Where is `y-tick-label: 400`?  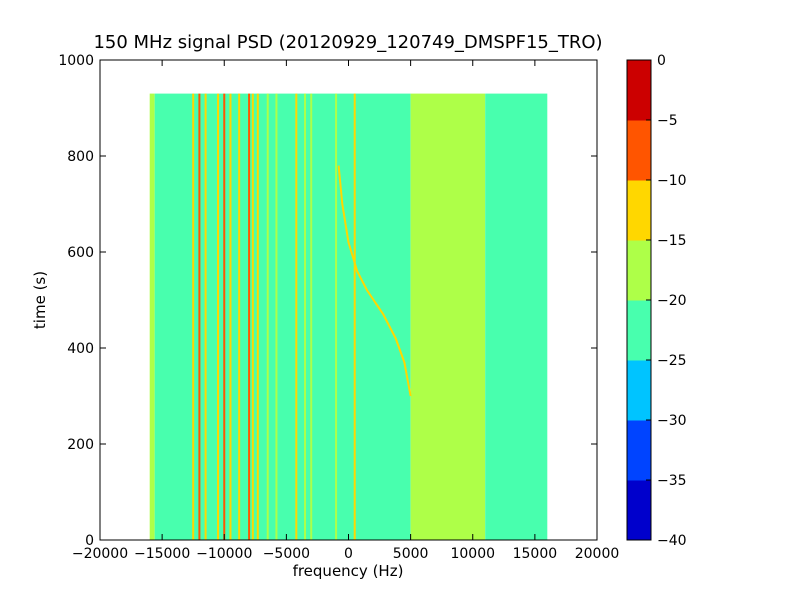
y-tick-label: 400 is located at coordinates (80, 349).